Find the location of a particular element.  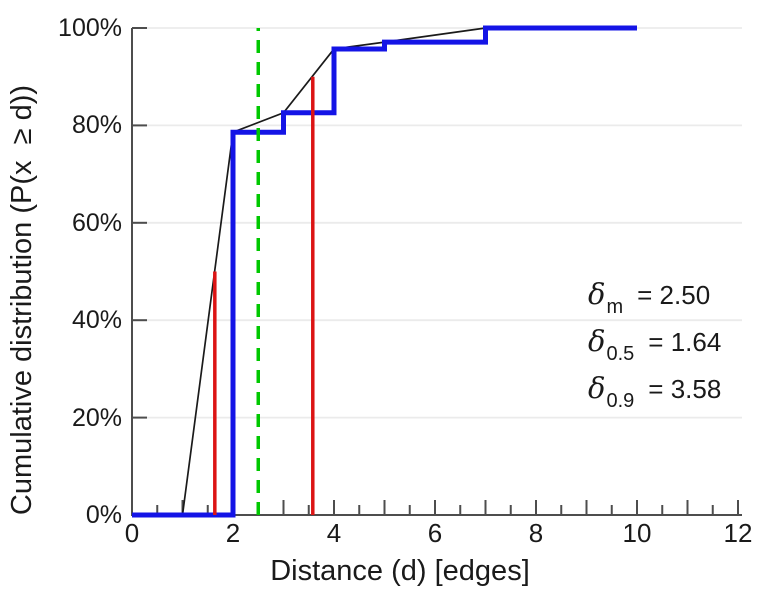

y-tick-label: 60% is located at coordinates (96, 222).